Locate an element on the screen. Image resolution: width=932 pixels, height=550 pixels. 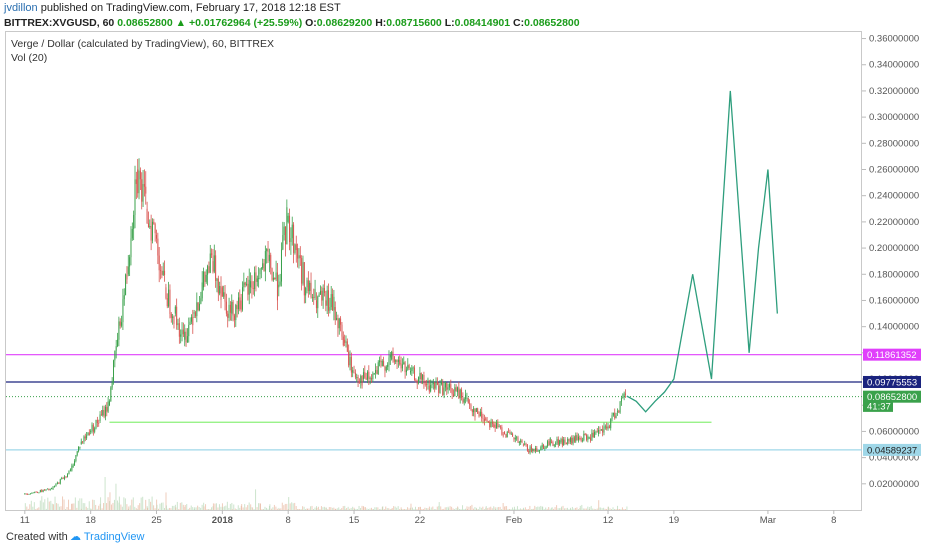
author-link: jvdillon is located at coordinates (21, 8).